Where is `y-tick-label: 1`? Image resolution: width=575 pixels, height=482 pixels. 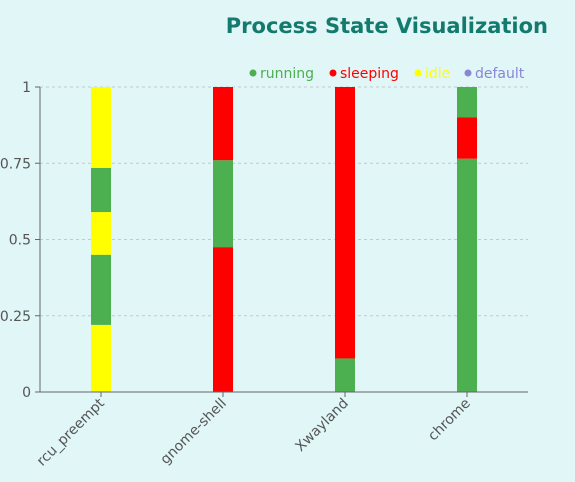 y-tick-label: 1 is located at coordinates (26, 88).